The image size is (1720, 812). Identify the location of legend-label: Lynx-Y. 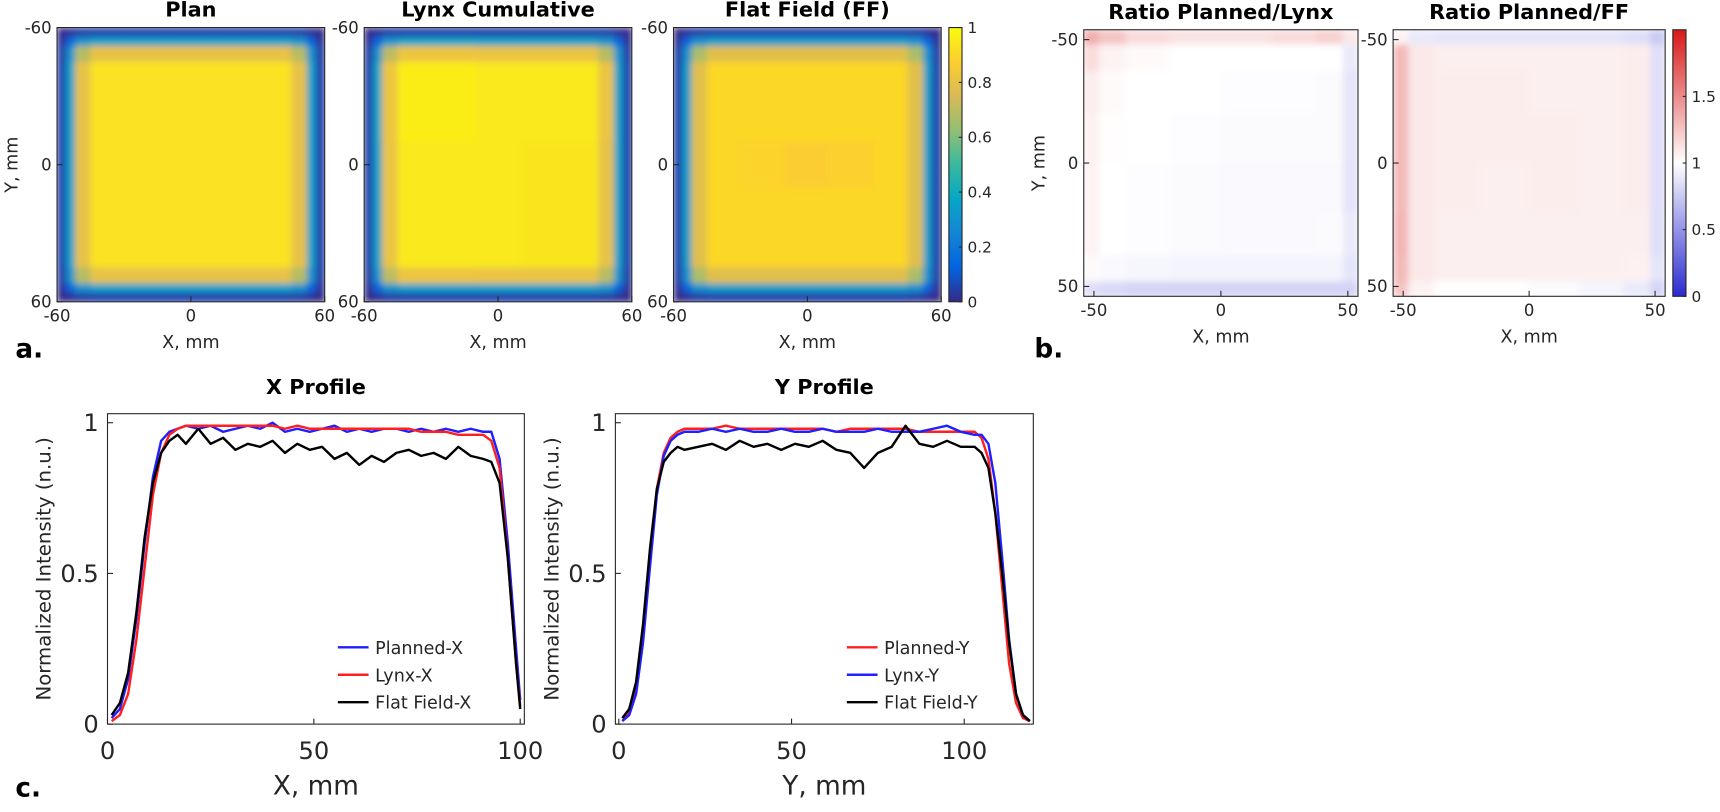
(911, 676).